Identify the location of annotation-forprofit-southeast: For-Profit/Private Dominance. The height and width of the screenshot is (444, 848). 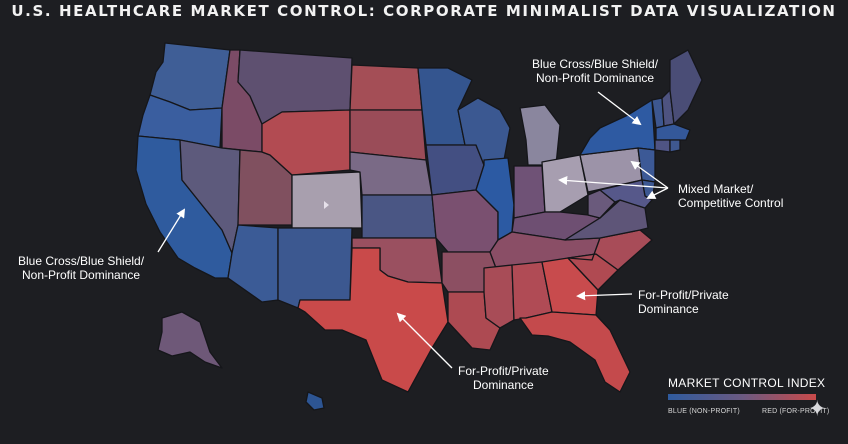
(683, 302).